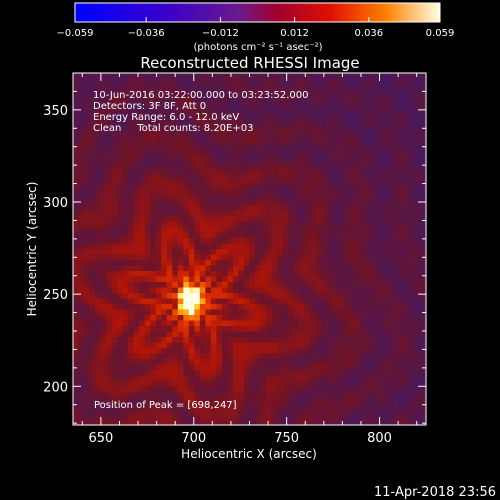 The height and width of the screenshot is (500, 500). Describe the element at coordinates (166, 117) in the screenshot. I see `annotation-energy-range: Energy Range: 6.0 - 12.0 keV` at that location.